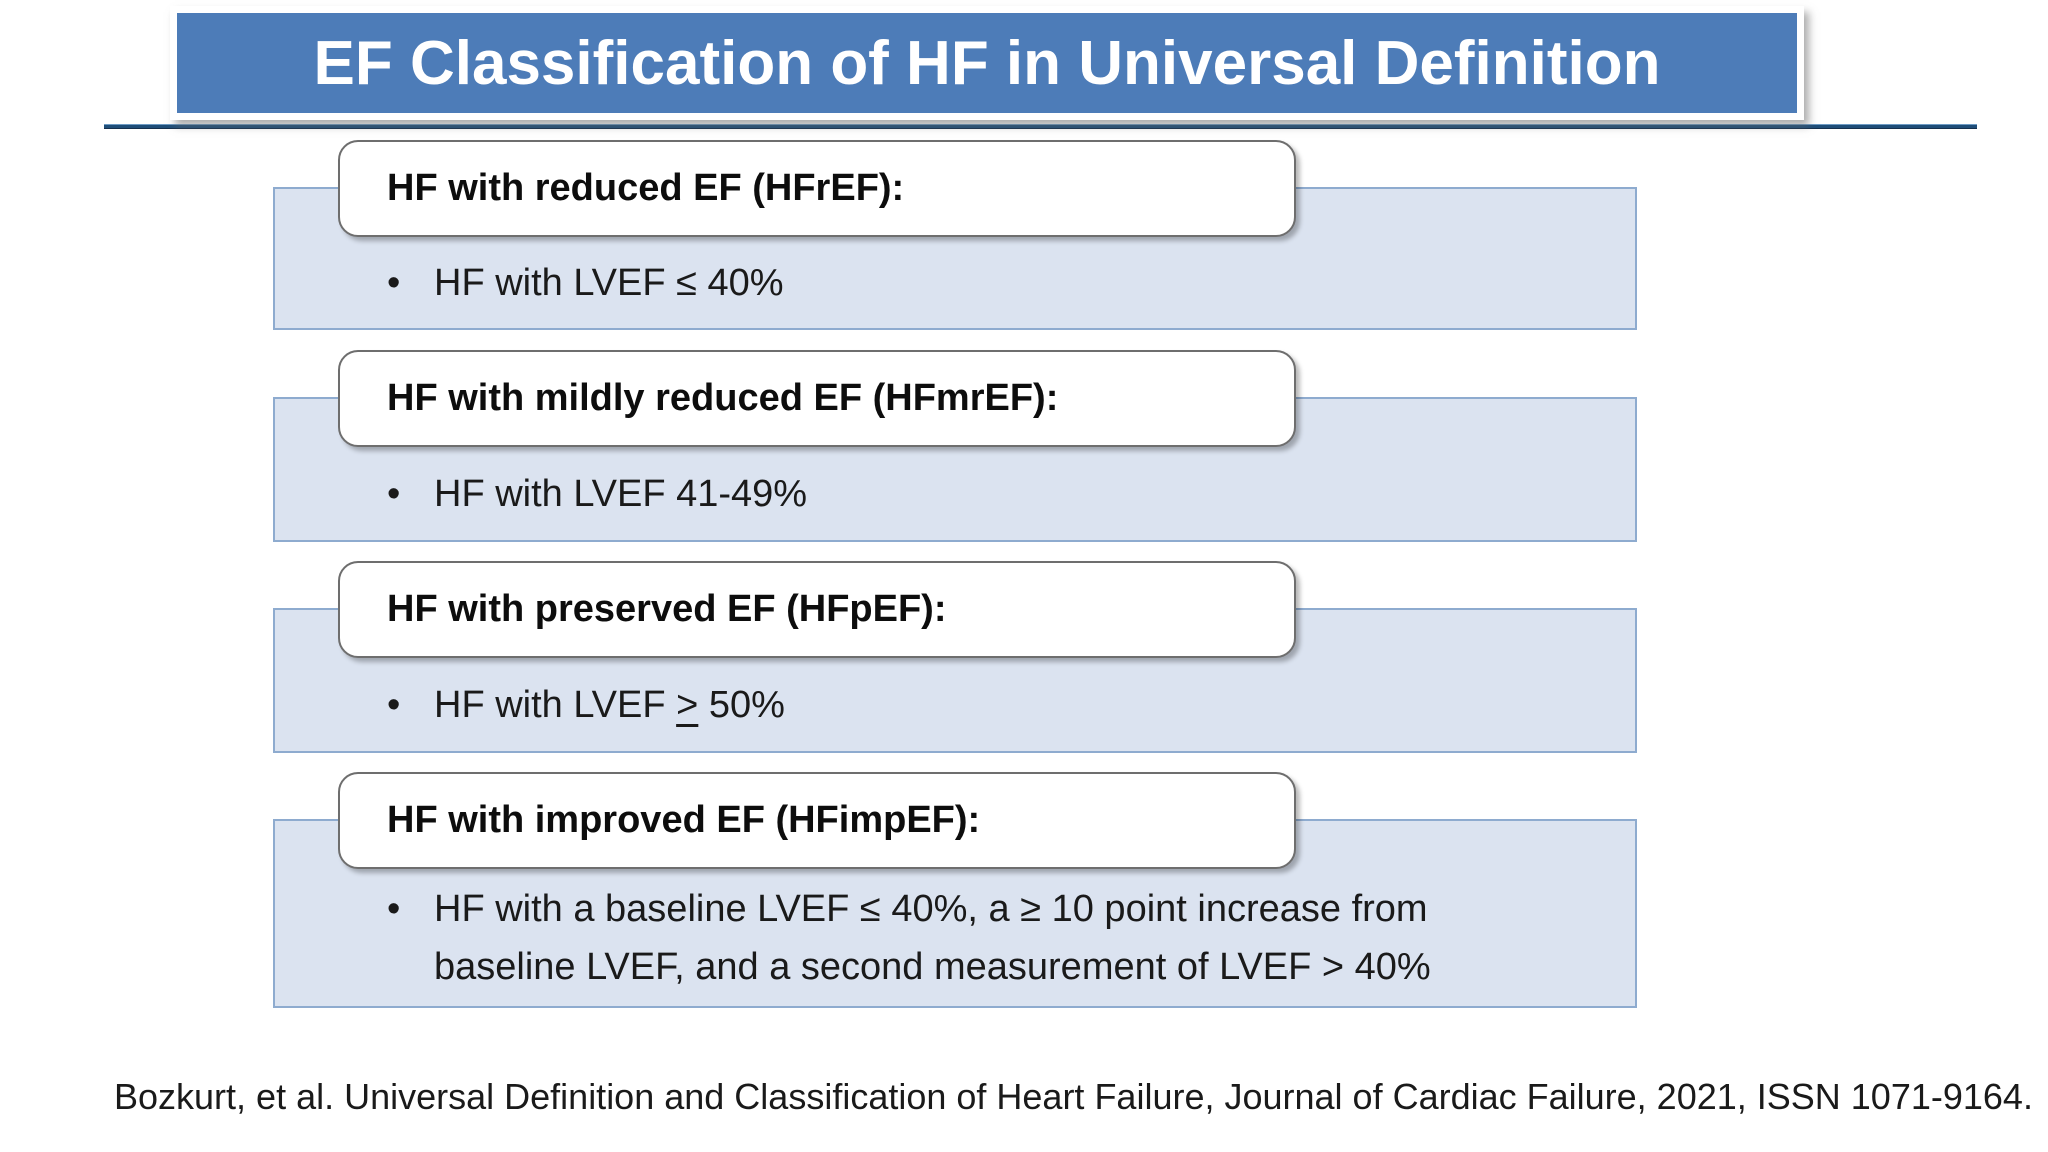  What do you see at coordinates (684, 820) in the screenshot?
I see `category-heading: HF with improved EF (HFimpEF):` at bounding box center [684, 820].